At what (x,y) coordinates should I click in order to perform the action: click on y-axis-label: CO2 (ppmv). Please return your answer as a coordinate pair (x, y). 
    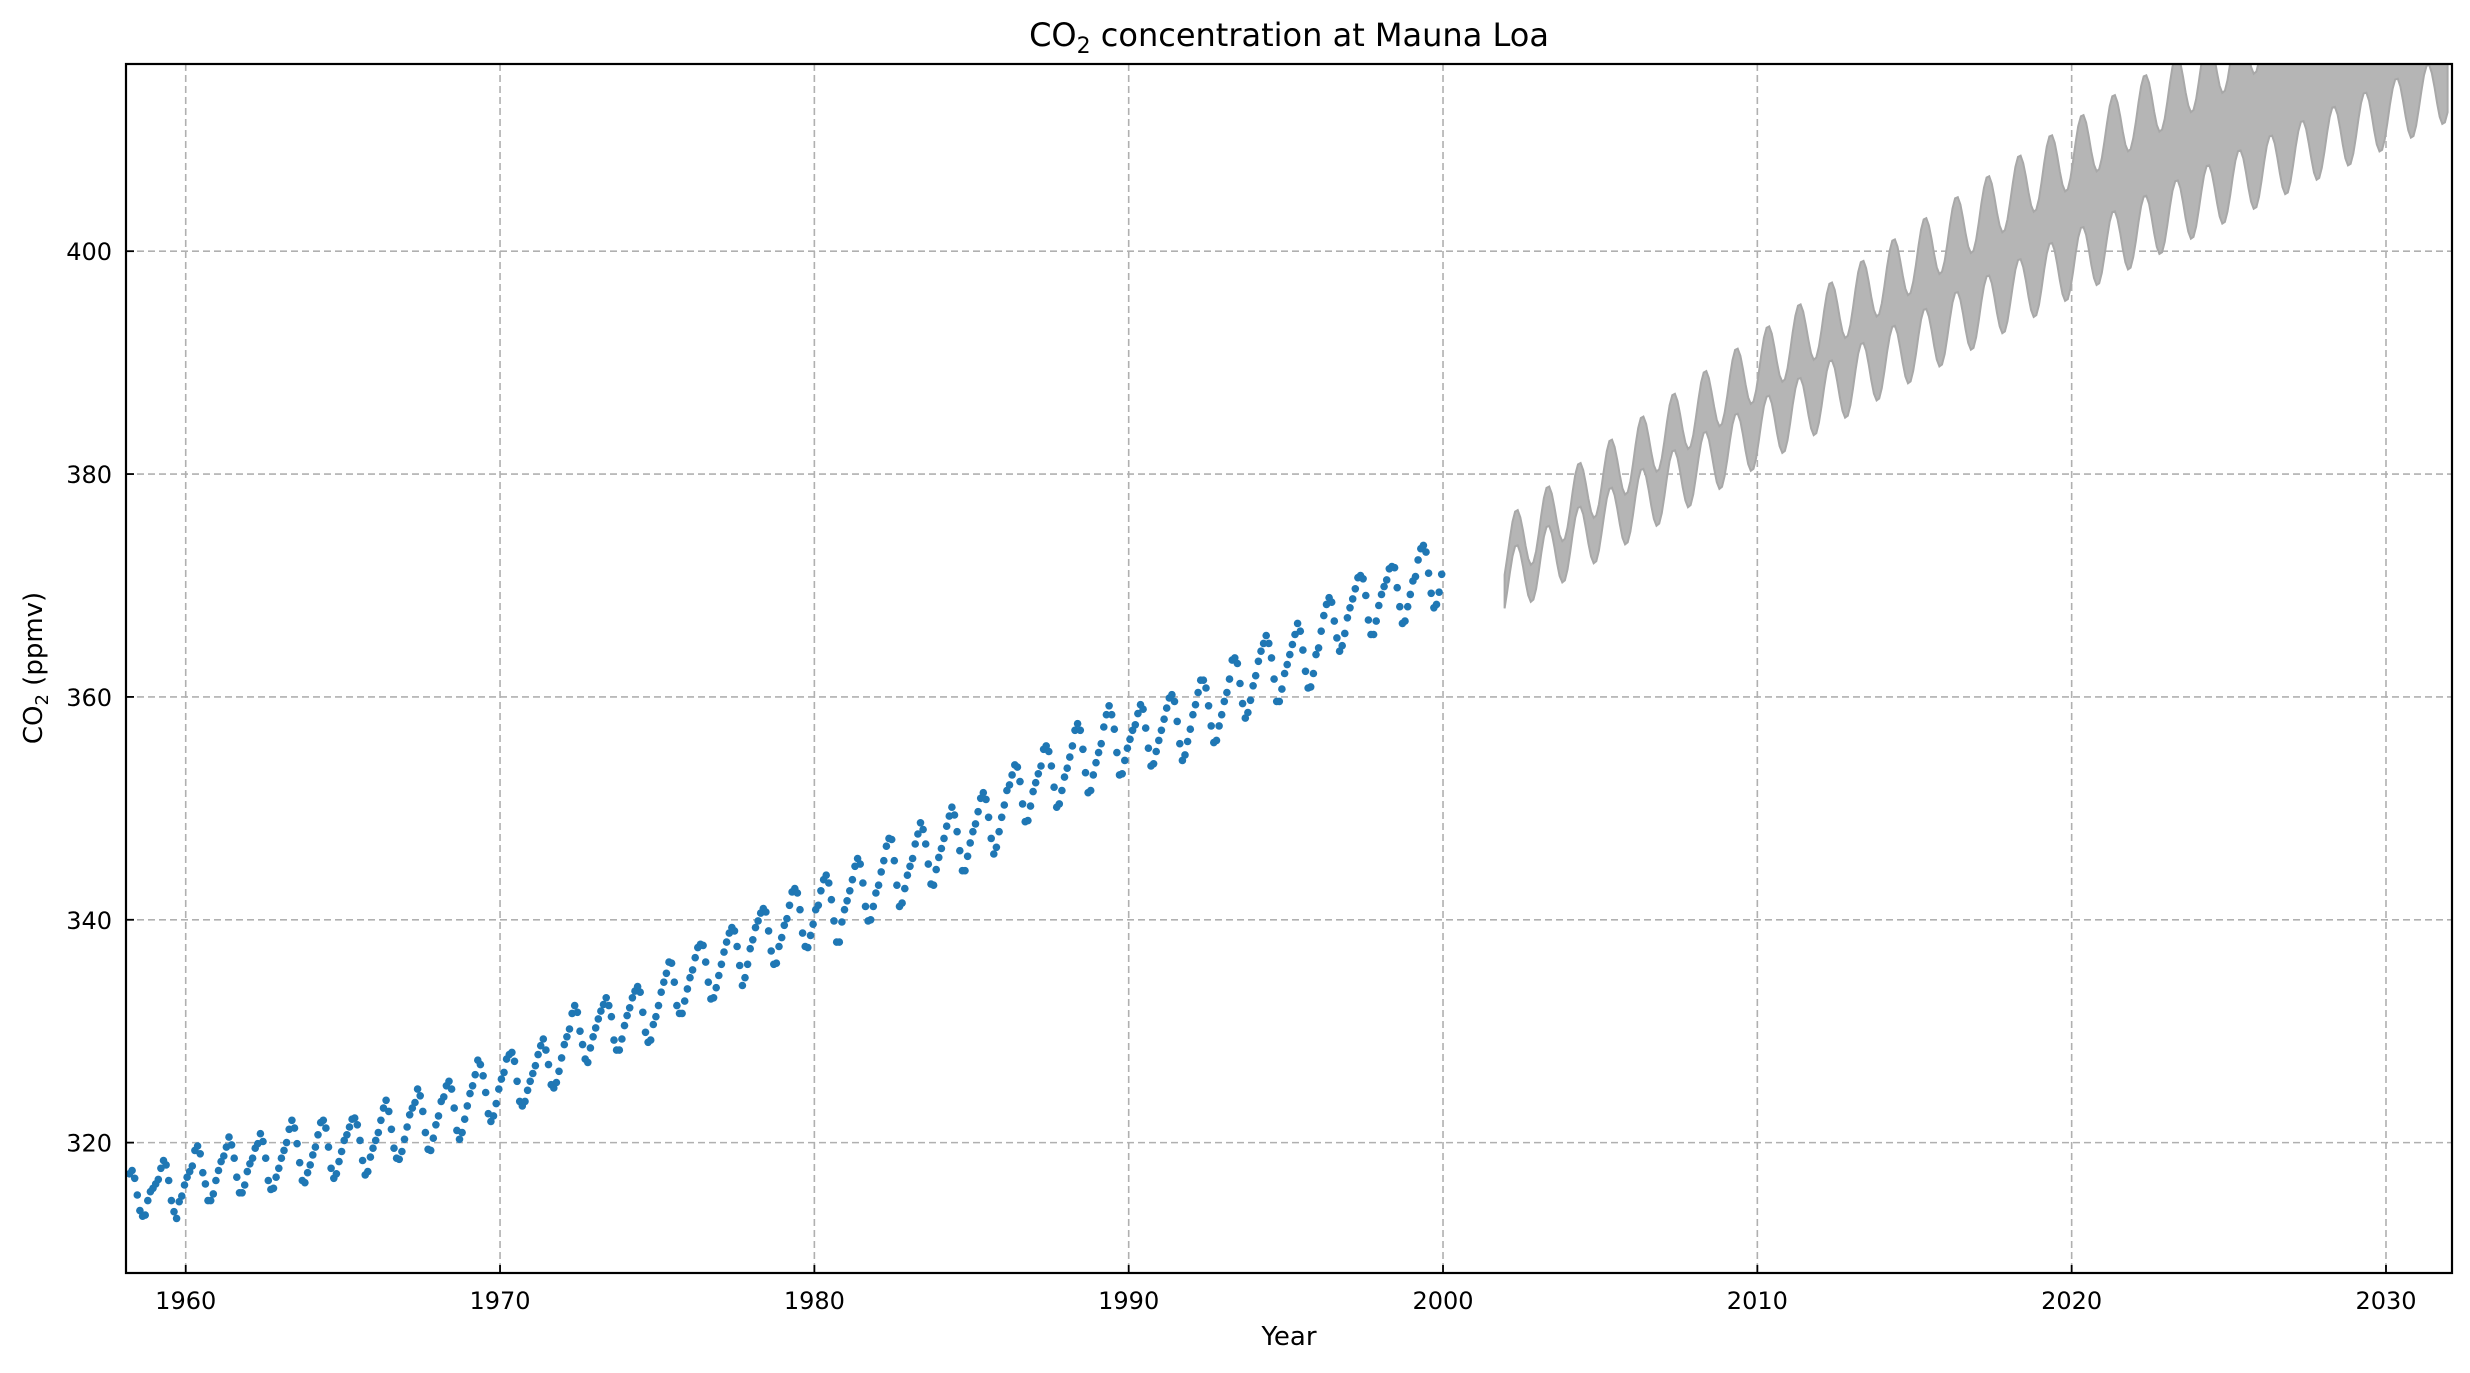
    Looking at the image, I should click on (36, 668).